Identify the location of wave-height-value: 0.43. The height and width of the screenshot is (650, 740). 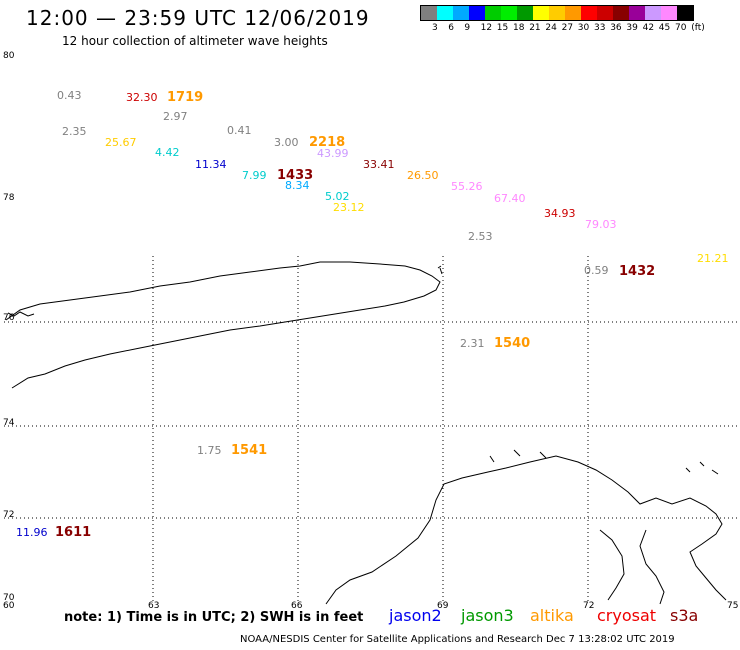
(69, 95).